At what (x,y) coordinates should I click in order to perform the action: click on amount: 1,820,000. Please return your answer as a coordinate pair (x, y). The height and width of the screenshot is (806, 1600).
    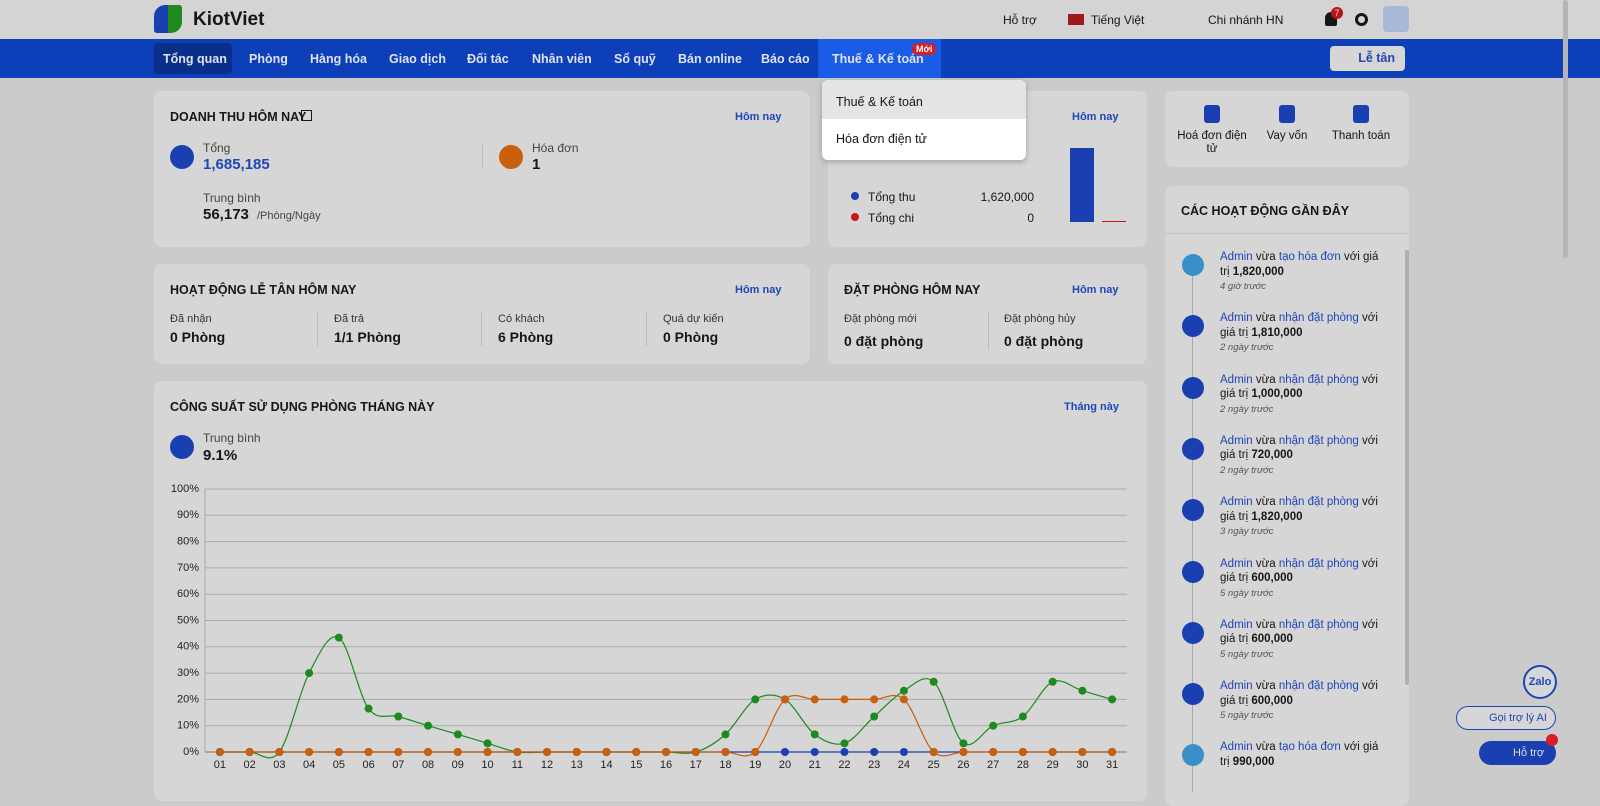
    Looking at the image, I should click on (1277, 516).